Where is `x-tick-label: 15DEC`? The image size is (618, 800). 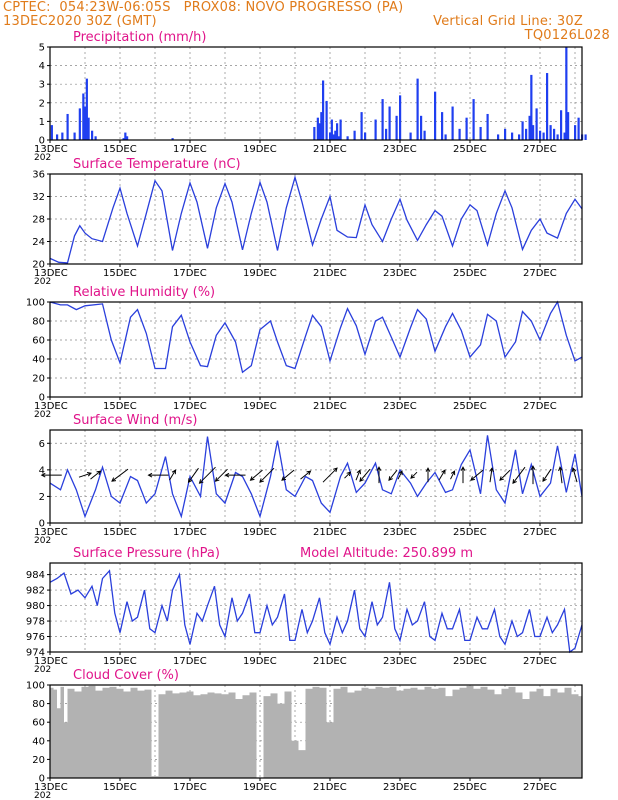
x-tick-label: 15DEC is located at coordinates (120, 787).